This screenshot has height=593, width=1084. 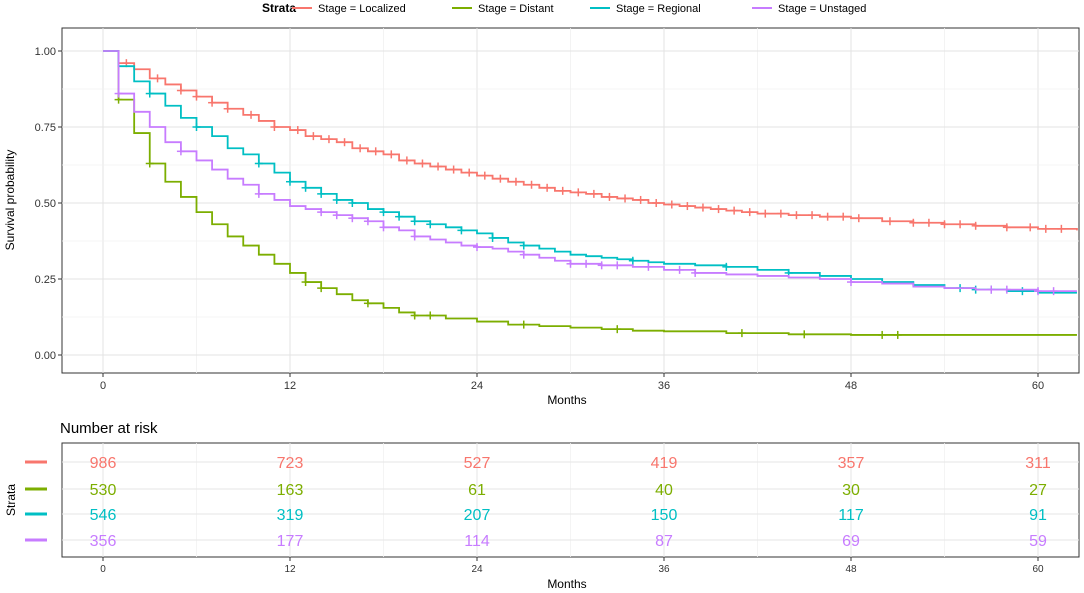 I want to click on x-tick-label: 60, so click(x=1038, y=386).